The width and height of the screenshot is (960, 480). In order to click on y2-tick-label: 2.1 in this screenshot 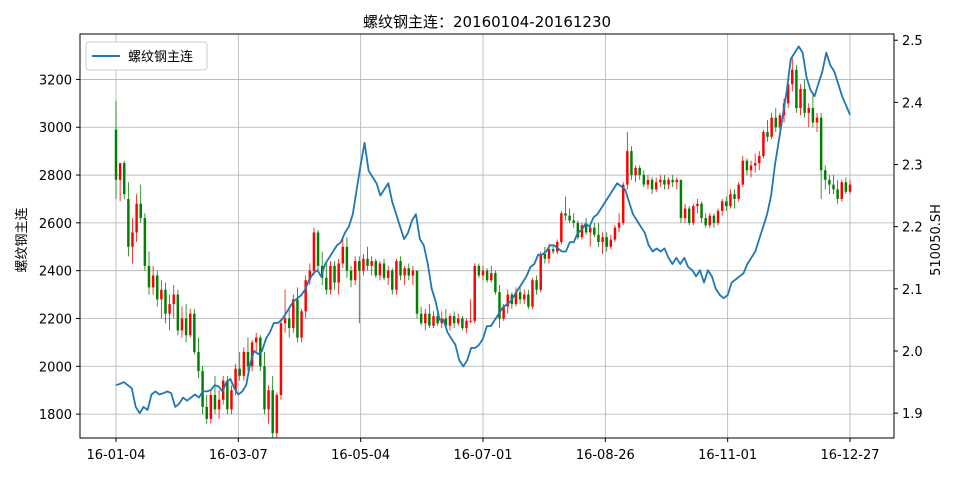, I will do `click(912, 290)`.